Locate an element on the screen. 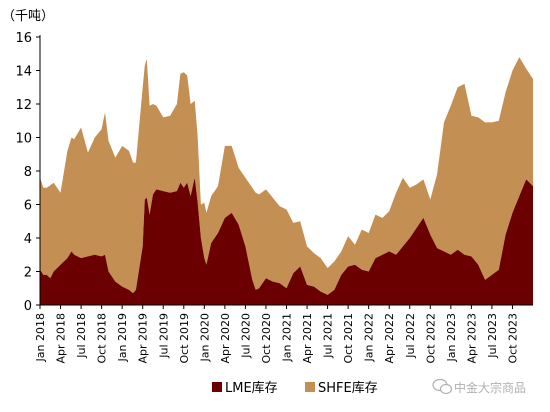 Image resolution: width=550 pixels, height=412 pixels. legend: LME库存 SHFE库存 is located at coordinates (295, 388).